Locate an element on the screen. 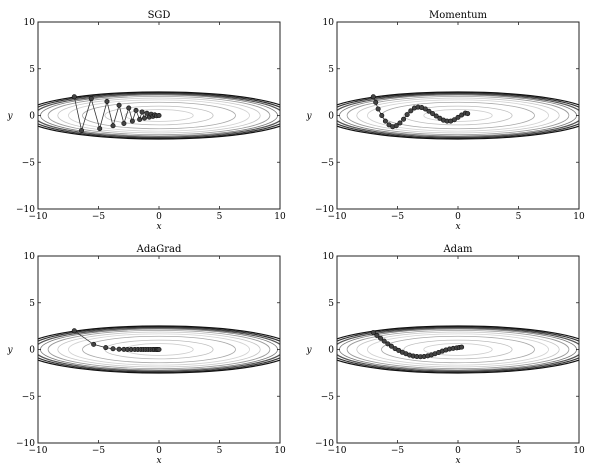  contours-adagrad is located at coordinates (159, 349).